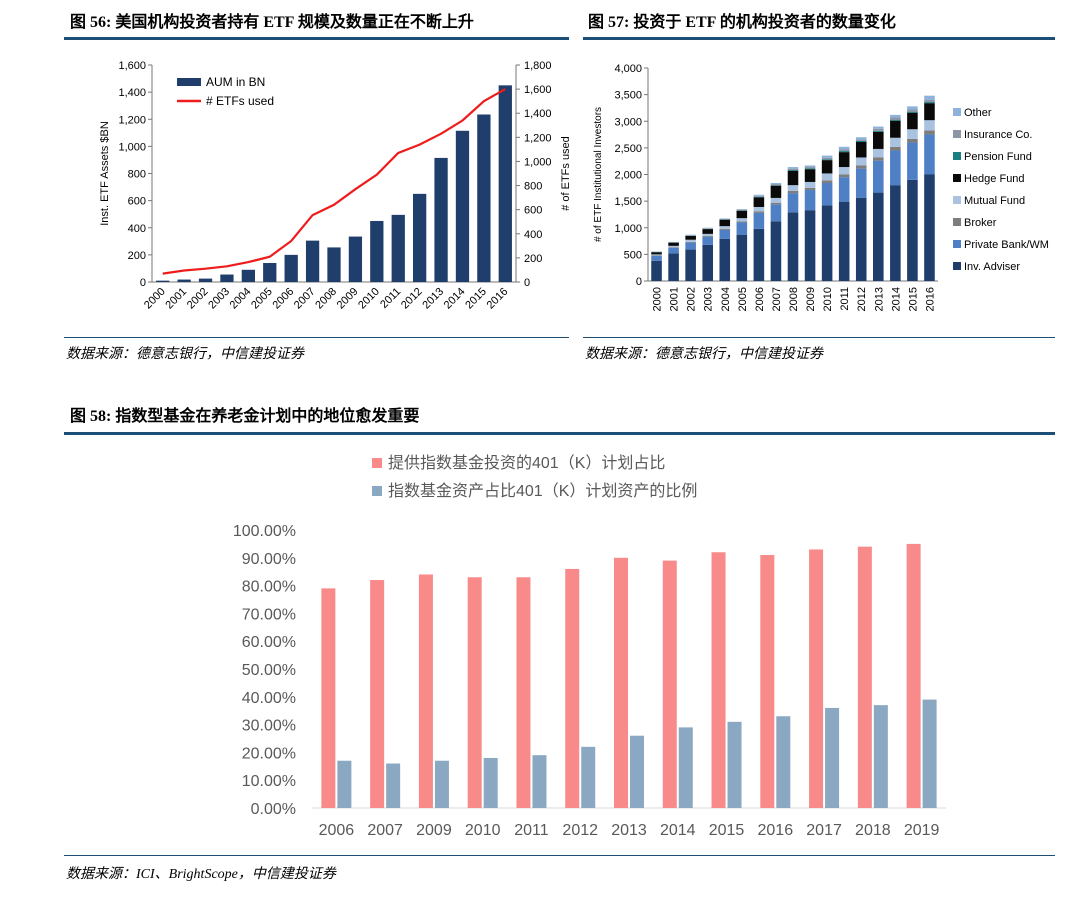  Describe the element at coordinates (879, 299) in the screenshot. I see `fig57-x-tick-label: 2013` at that location.